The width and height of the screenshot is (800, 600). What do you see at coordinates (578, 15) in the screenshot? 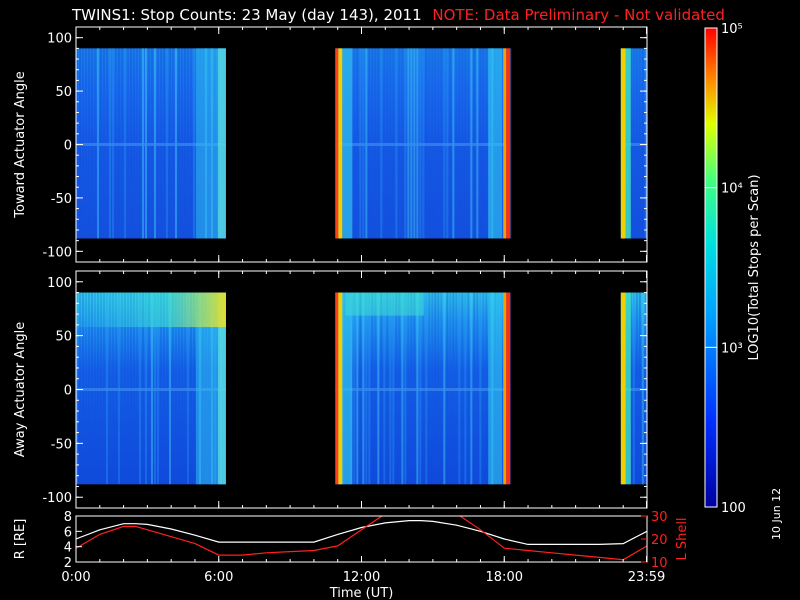
I see `title-note: NOTE: Data Preliminary - Not validated` at bounding box center [578, 15].